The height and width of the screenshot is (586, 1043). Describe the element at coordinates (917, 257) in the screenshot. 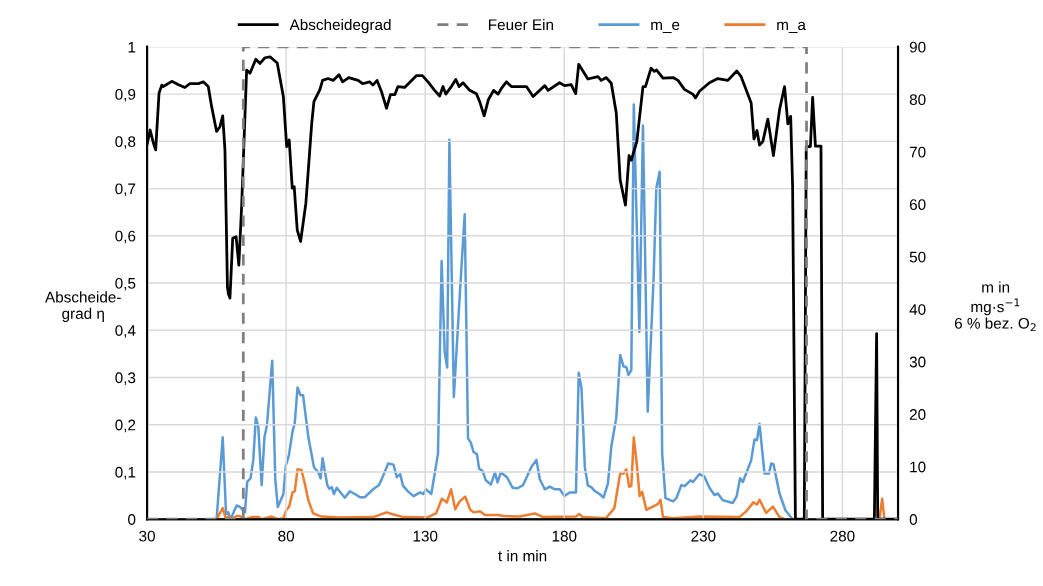

I see `y2-tick-label: 50` at that location.